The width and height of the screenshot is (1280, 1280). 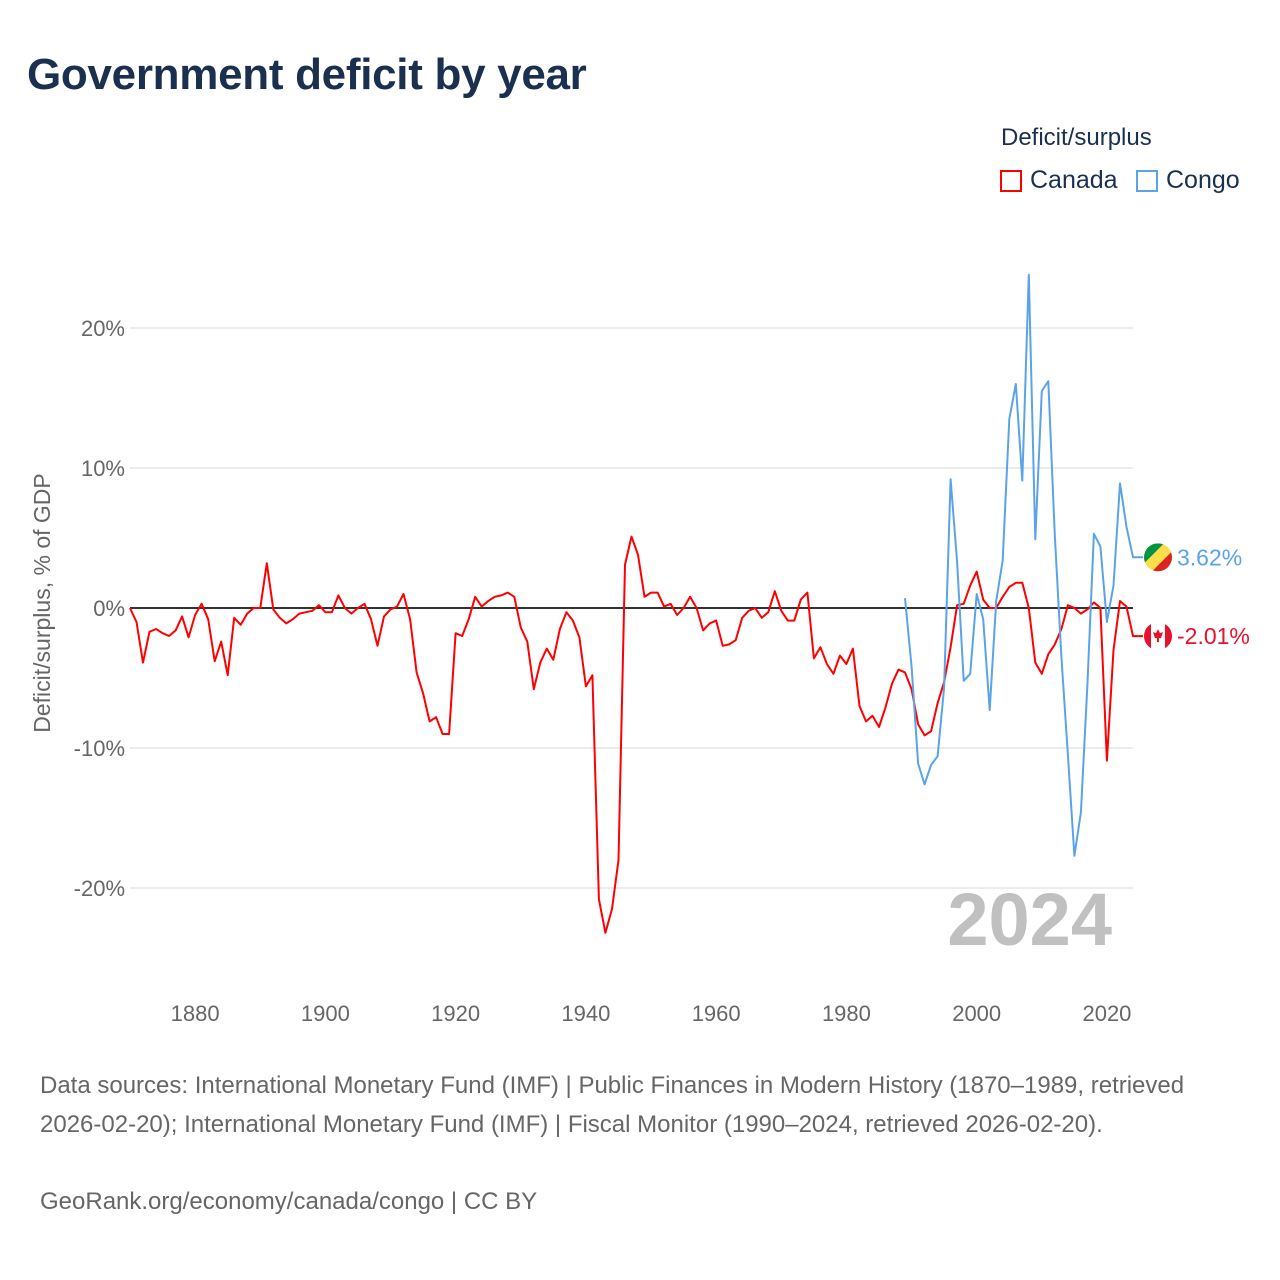 I want to click on flag-canada-icon, so click(x=1158, y=636).